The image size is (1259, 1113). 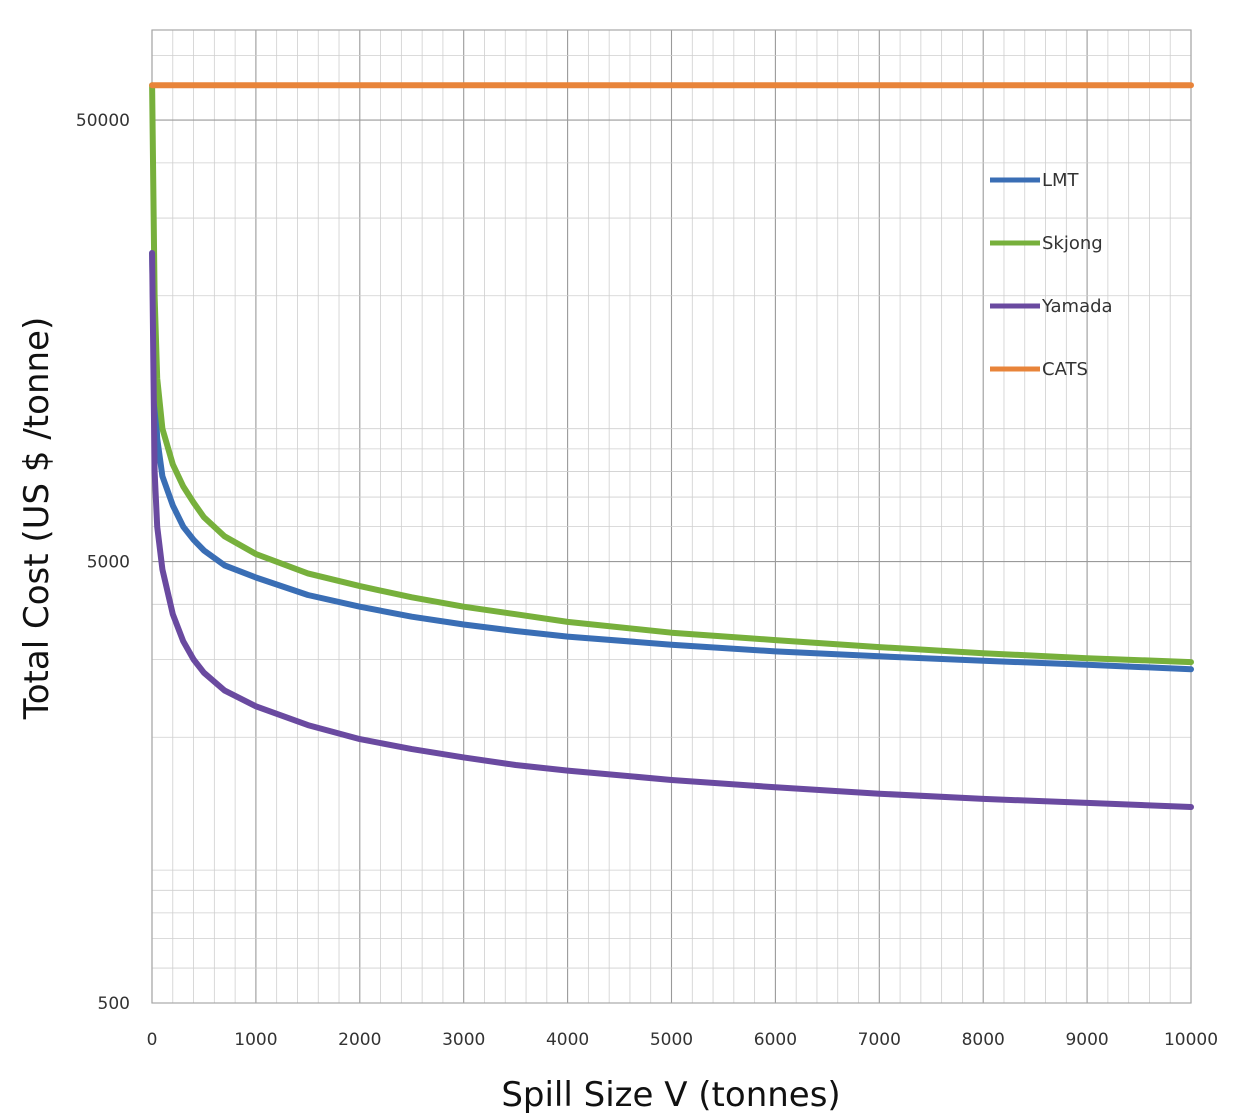 I want to click on legend-item-skjong: Skjong, so click(x=1046, y=243).